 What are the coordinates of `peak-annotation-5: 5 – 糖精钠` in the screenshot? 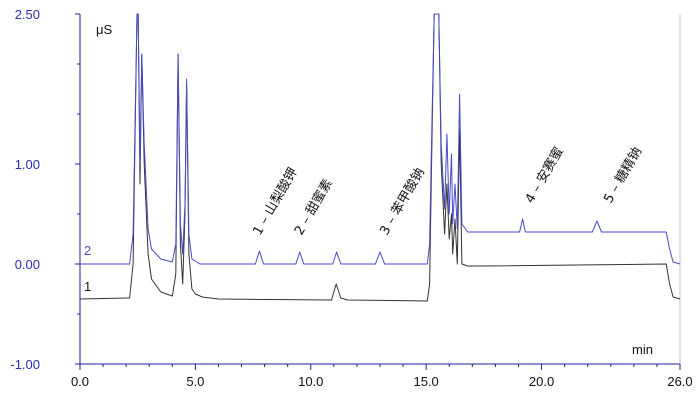 It's located at (622, 175).